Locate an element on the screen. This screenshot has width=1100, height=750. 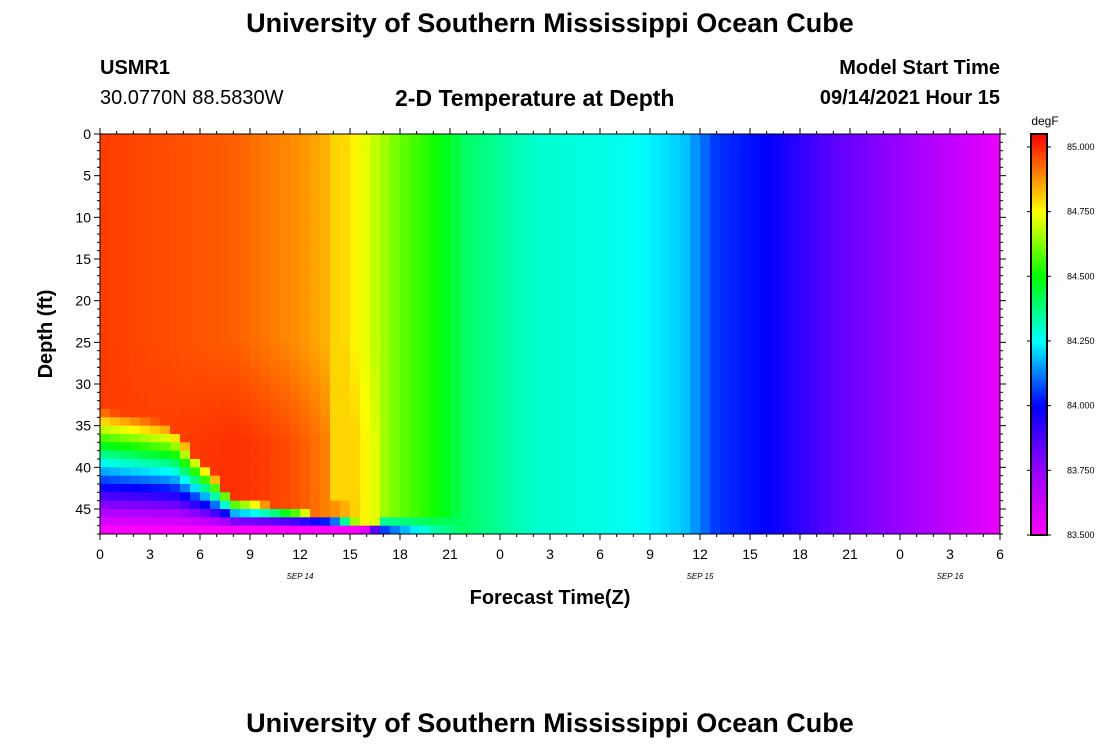
colorbar-unit: degF is located at coordinates (1044, 121).